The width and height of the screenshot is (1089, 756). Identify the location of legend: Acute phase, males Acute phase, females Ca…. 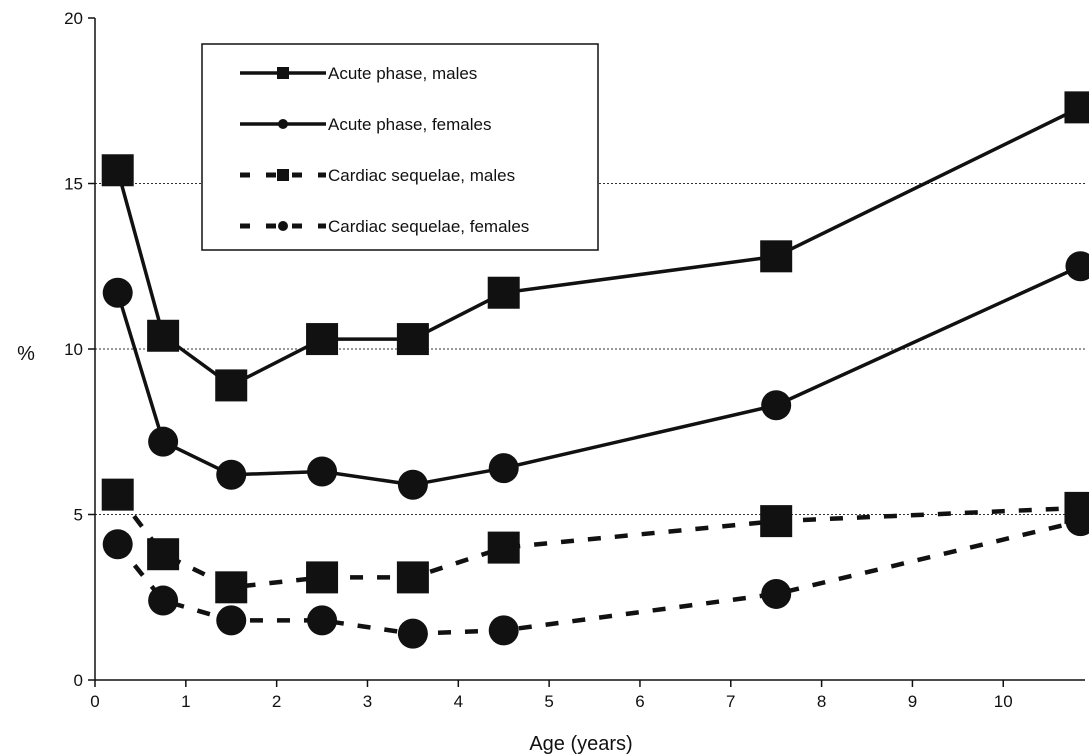
(400, 147).